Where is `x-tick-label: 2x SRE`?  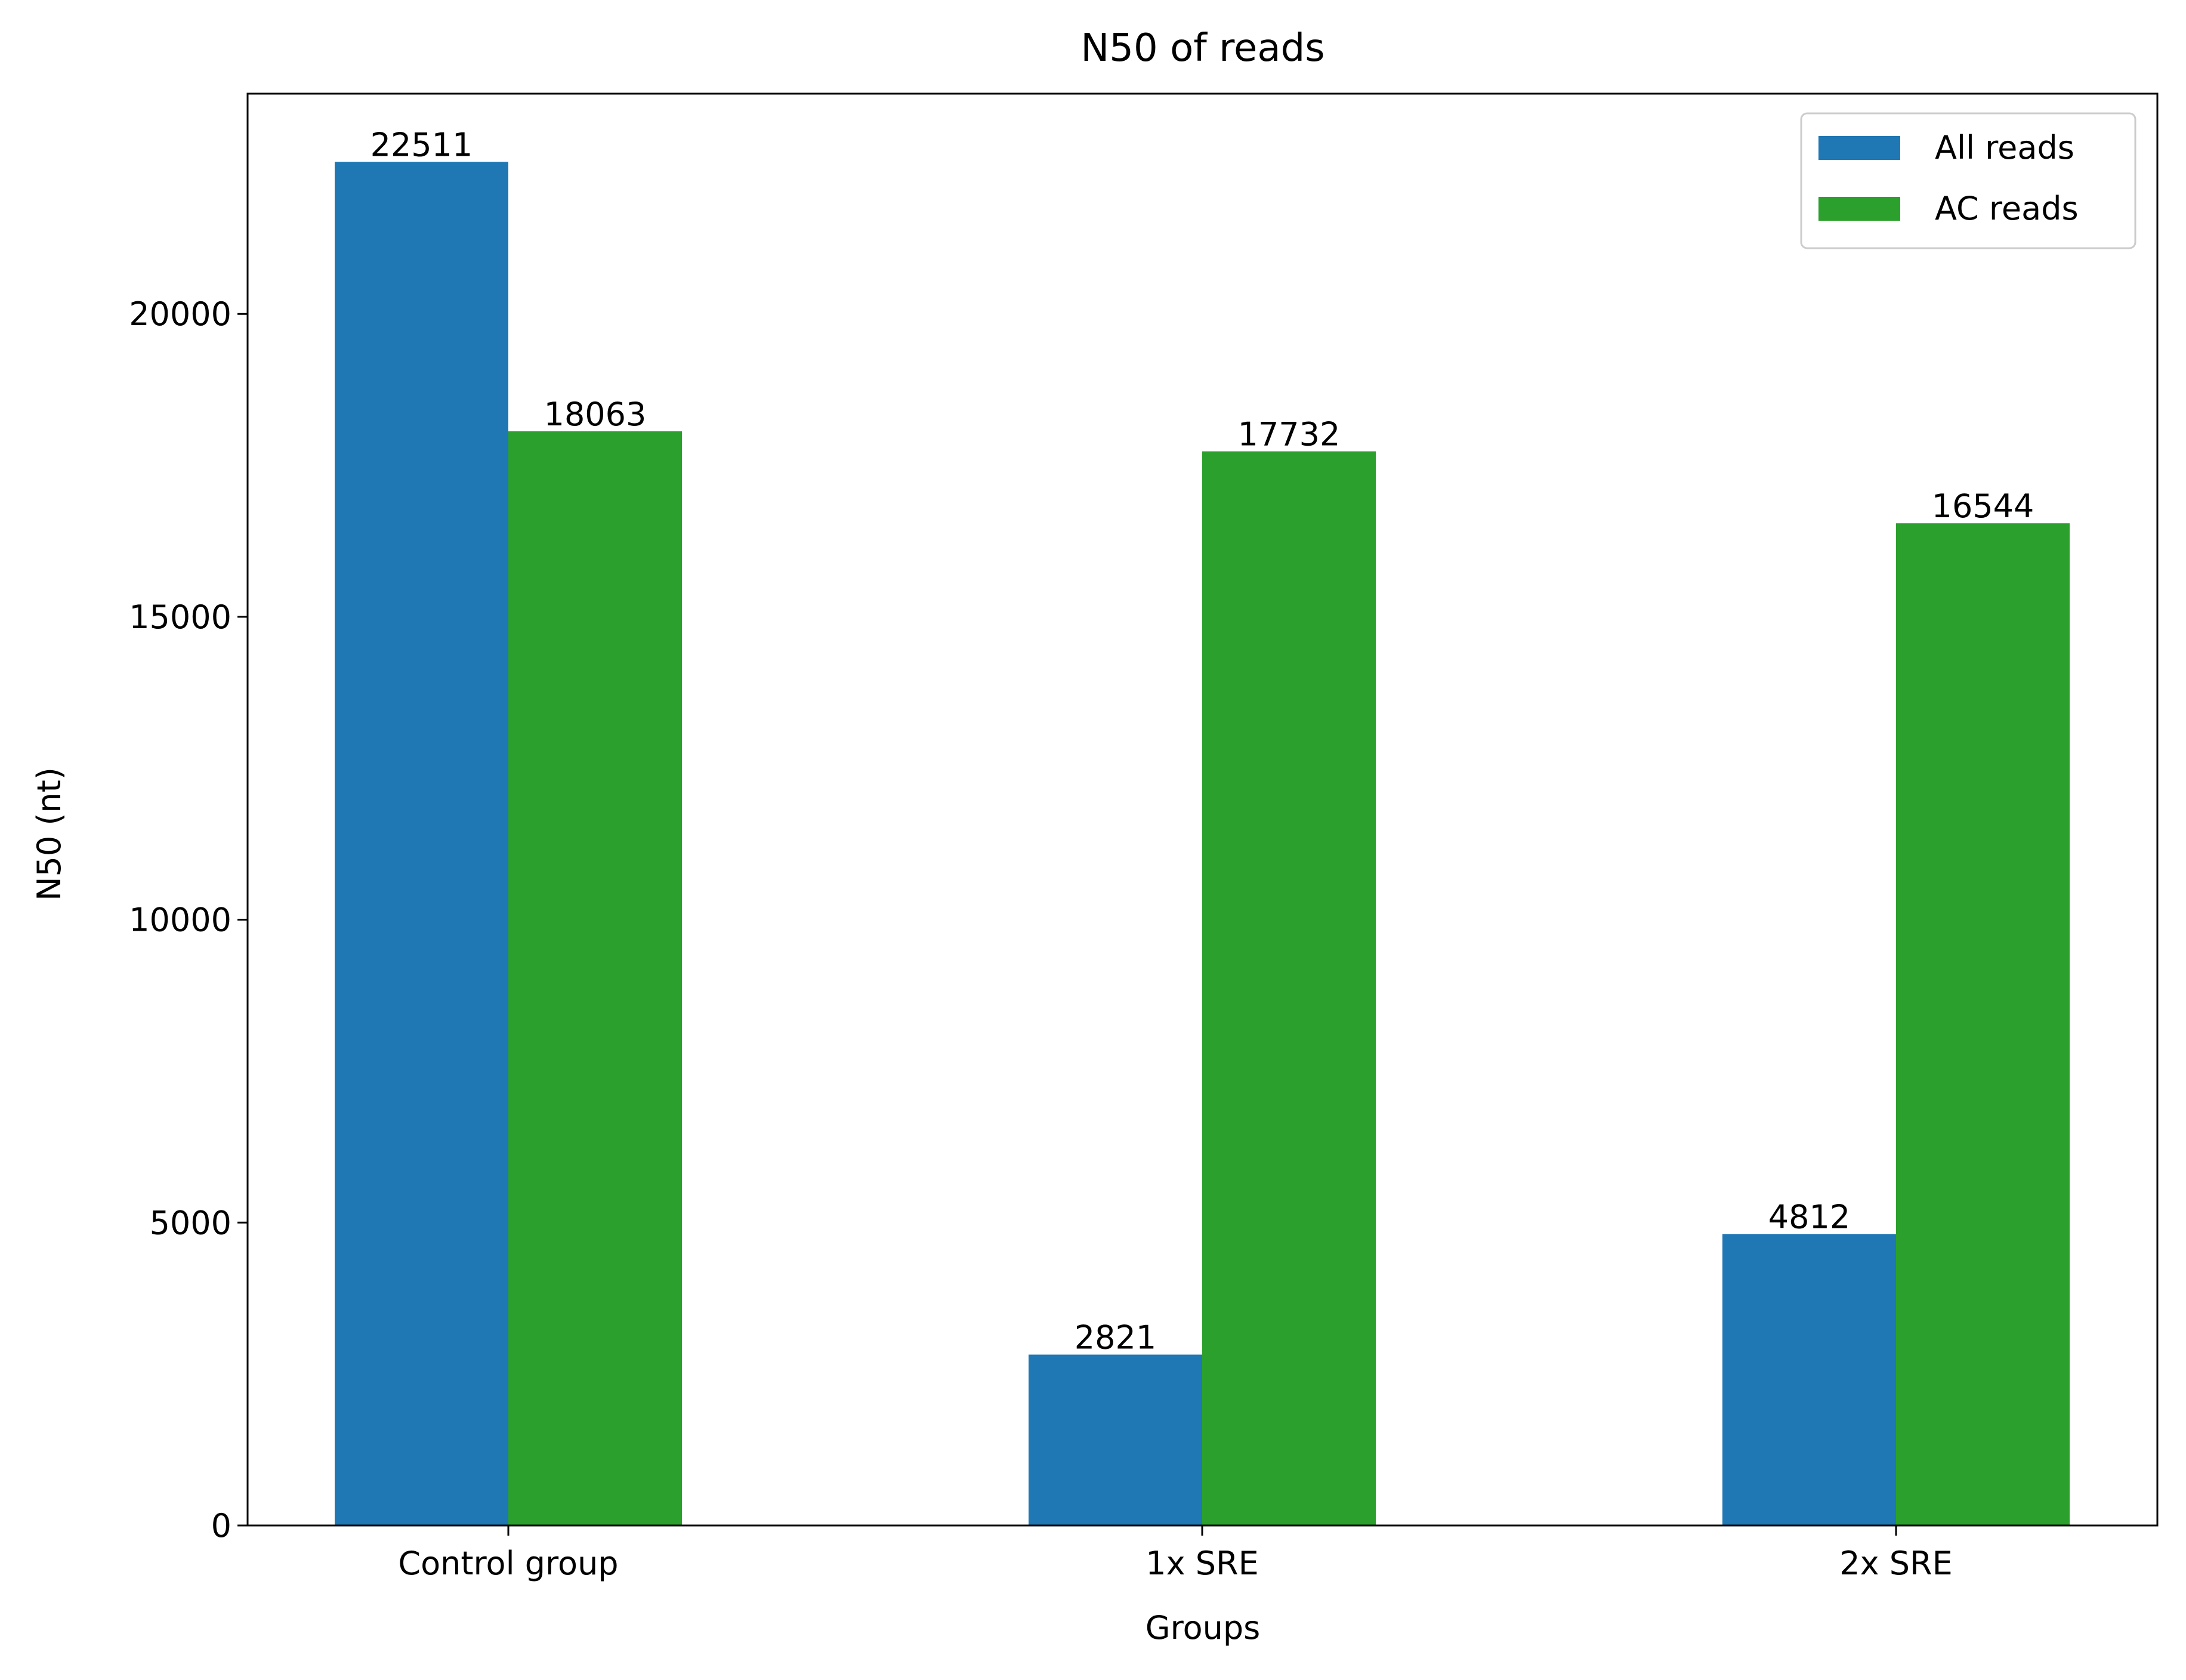 x-tick-label: 2x SRE is located at coordinates (1895, 1563).